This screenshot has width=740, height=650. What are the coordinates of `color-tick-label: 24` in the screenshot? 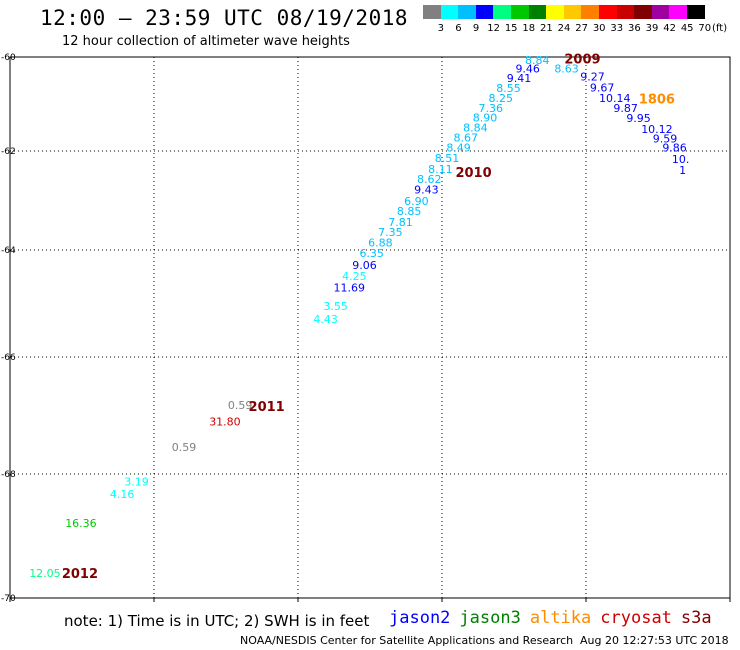 It's located at (564, 28).